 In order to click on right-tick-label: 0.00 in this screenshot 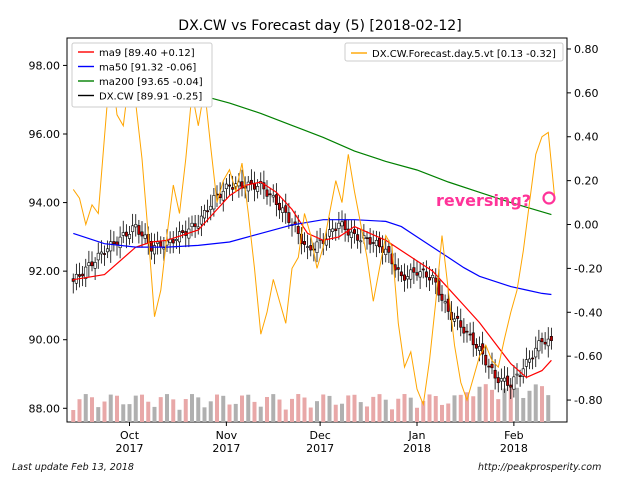, I will do `click(586, 225)`.